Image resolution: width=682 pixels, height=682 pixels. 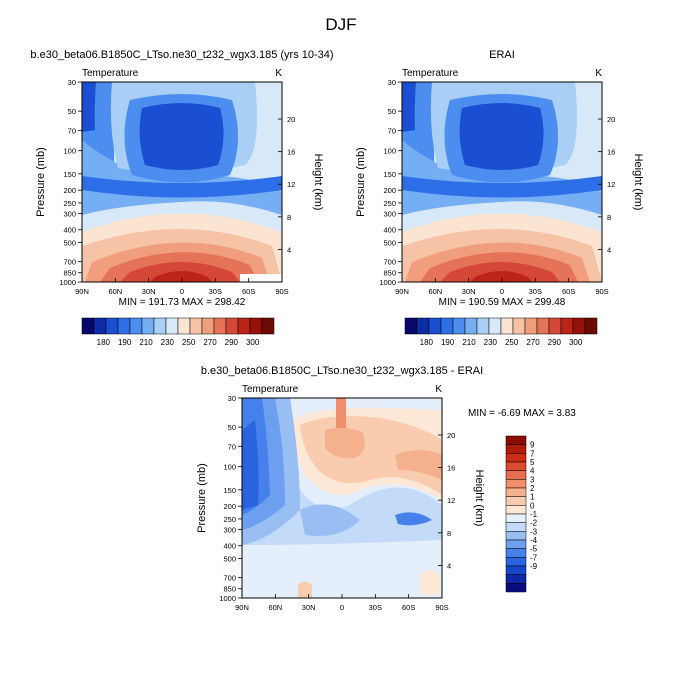 I want to click on colorbar-label: 4, so click(x=532, y=471).